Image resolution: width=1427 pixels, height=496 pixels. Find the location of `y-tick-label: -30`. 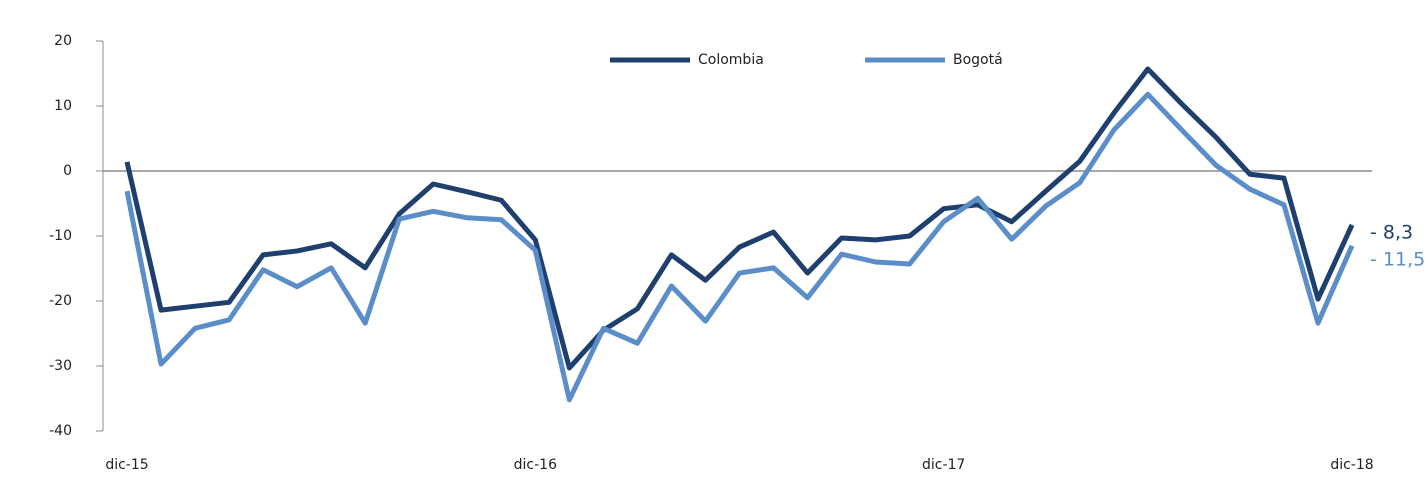

y-tick-label: -30 is located at coordinates (60, 366).